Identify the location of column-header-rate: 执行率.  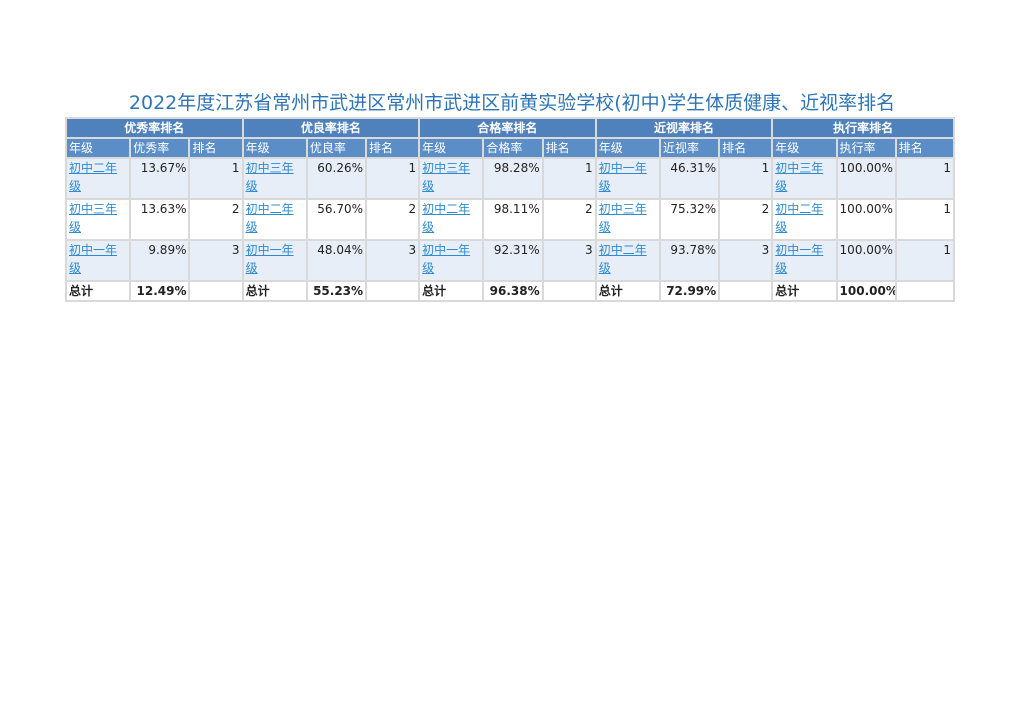
(866, 148).